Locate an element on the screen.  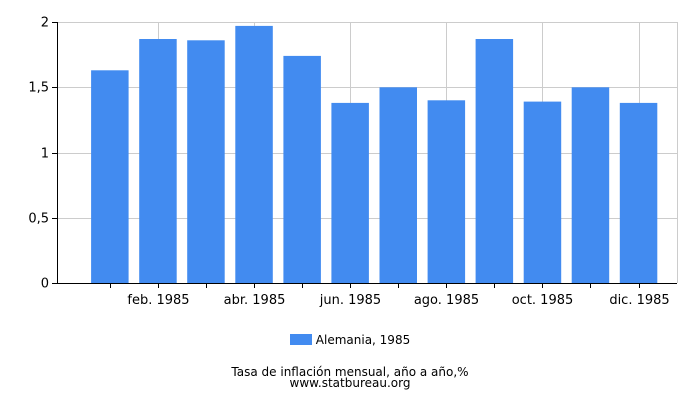
legend-swatch is located at coordinates (300, 339).